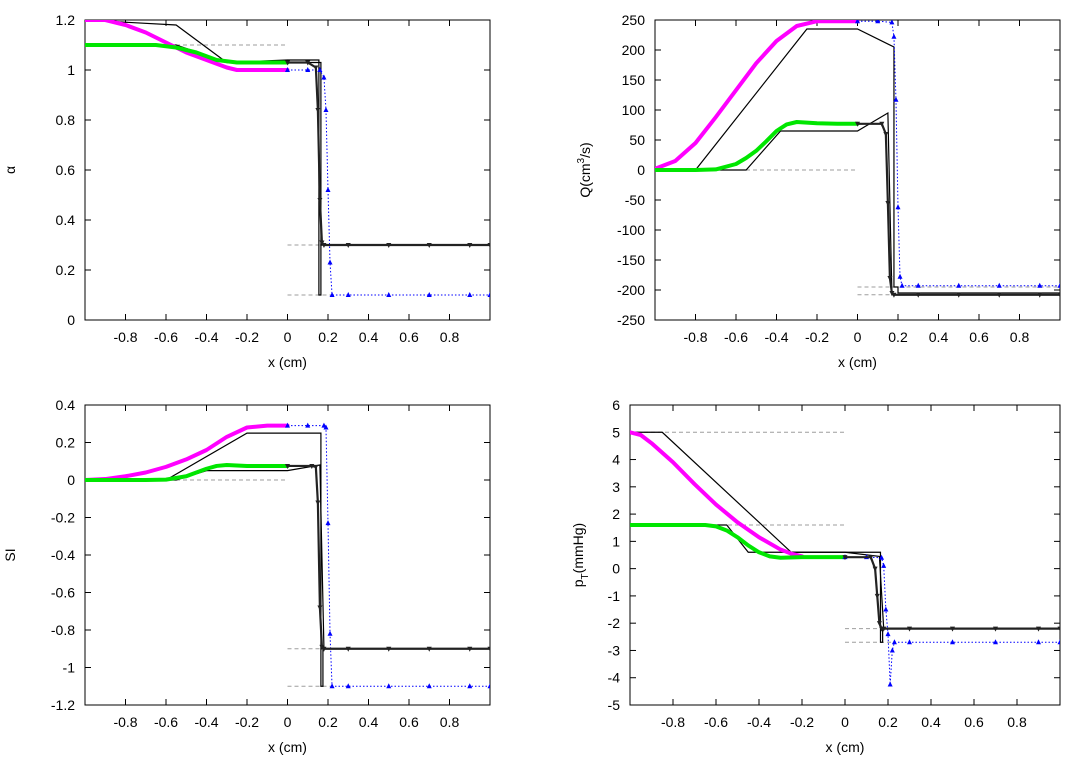 The width and height of the screenshot is (1078, 761). Describe the element at coordinates (616, 487) in the screenshot. I see `y-tick-label: 3` at that location.